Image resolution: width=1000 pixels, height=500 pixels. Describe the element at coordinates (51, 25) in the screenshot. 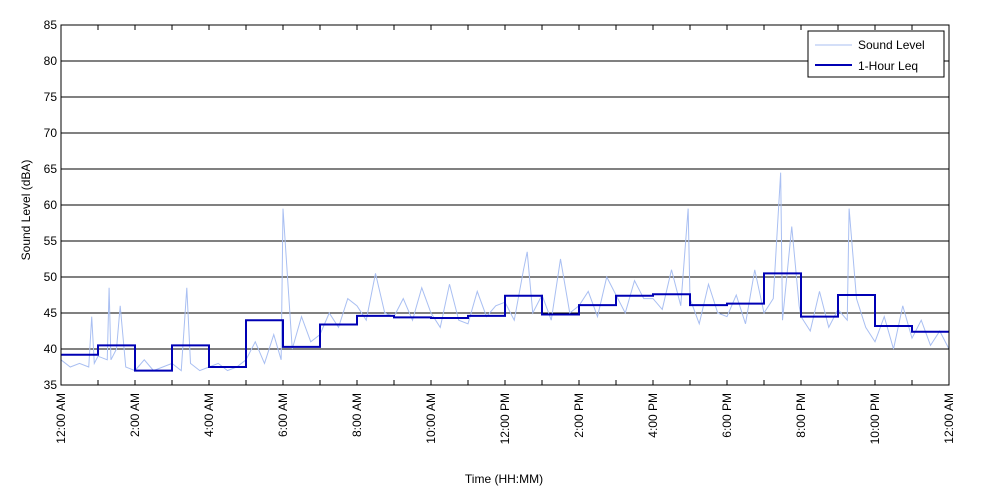

I see `y-tick-label: 85` at that location.